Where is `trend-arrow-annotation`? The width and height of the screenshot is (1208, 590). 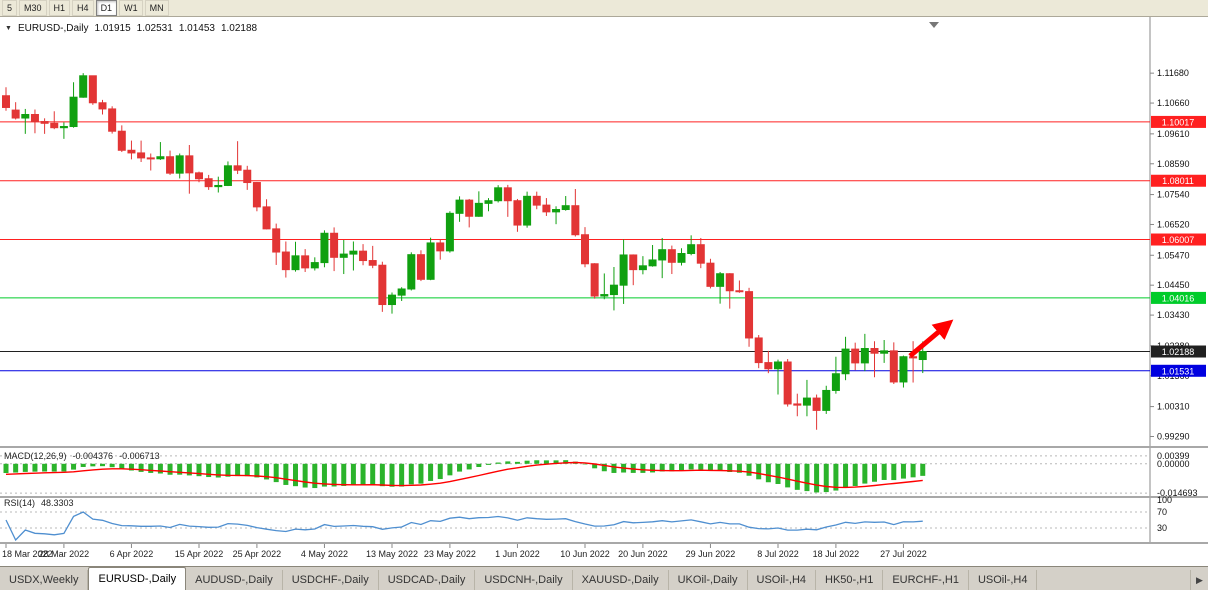
trend-arrow-annotation is located at coordinates (931, 338).